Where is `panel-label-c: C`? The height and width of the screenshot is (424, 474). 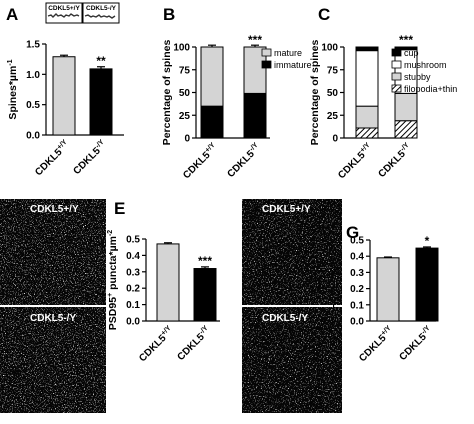
panel-label-c: C is located at coordinates (324, 14).